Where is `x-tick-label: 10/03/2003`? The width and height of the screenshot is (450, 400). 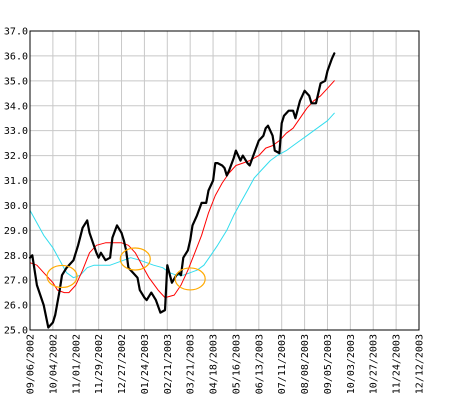 x-tick-label: 10/03/2003 is located at coordinates (351, 364).